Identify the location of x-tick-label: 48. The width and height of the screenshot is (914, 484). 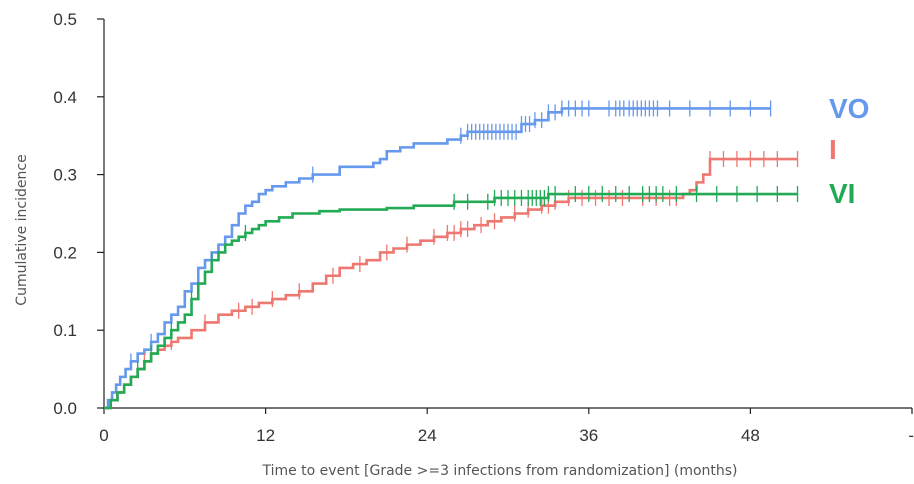
(750, 435).